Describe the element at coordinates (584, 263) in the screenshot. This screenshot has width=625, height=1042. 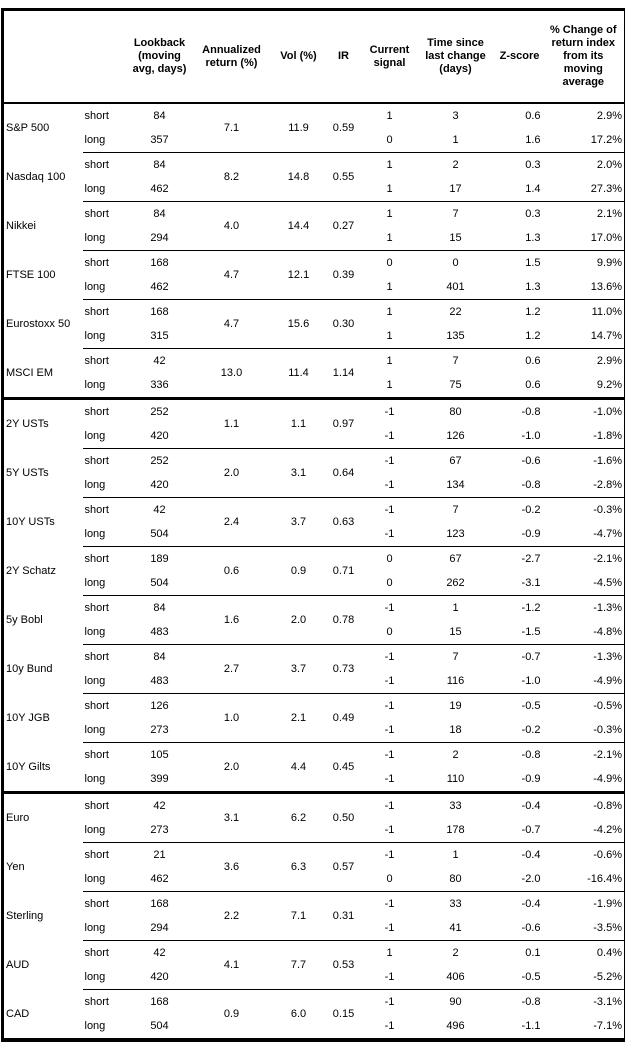
I see `pct-change-cell: 9.9%` at that location.